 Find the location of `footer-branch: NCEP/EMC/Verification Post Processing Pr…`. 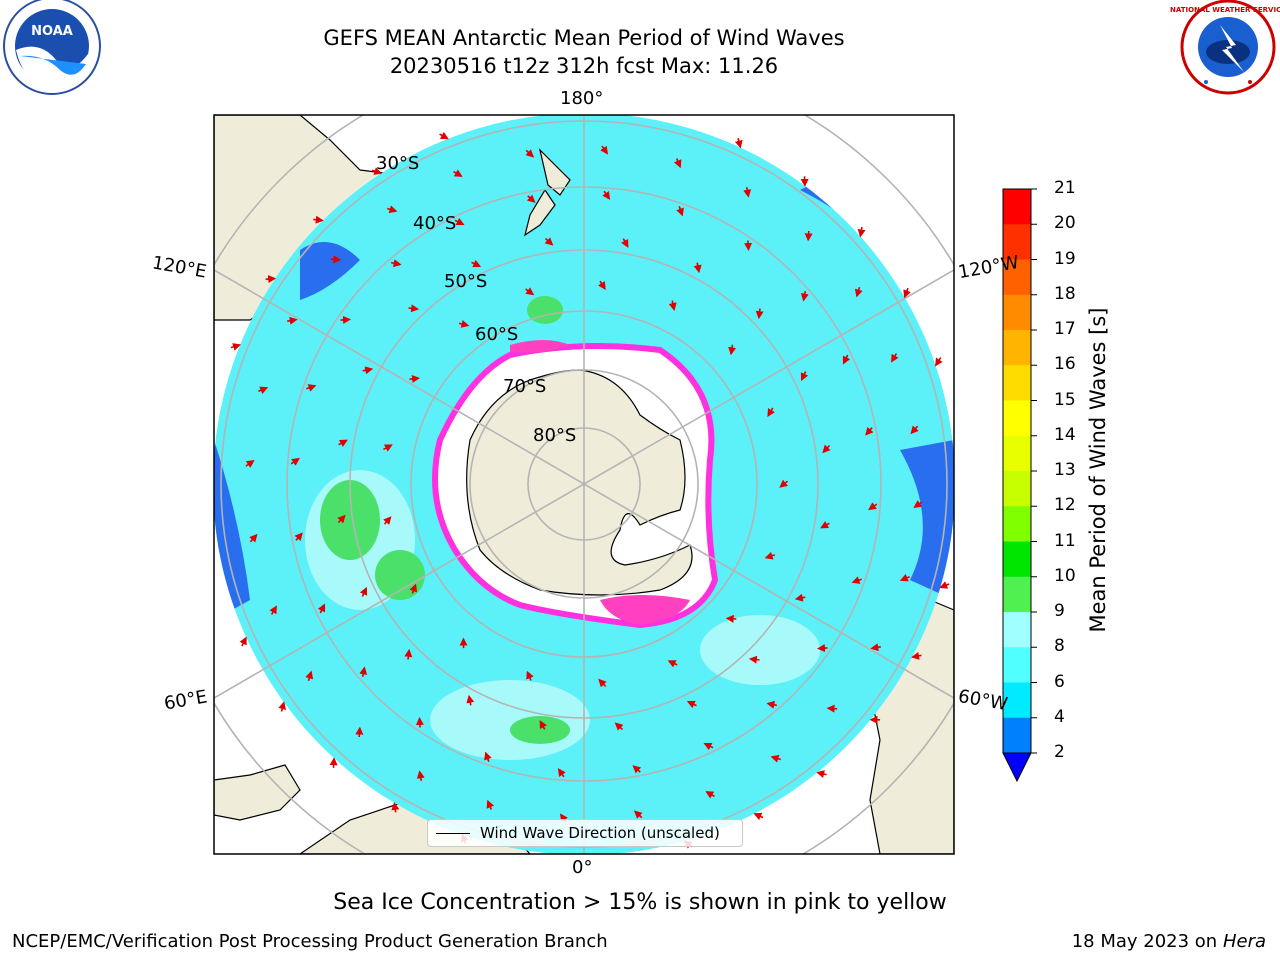

footer-branch: NCEP/EMC/Verification Post Processing Pr… is located at coordinates (310, 941).